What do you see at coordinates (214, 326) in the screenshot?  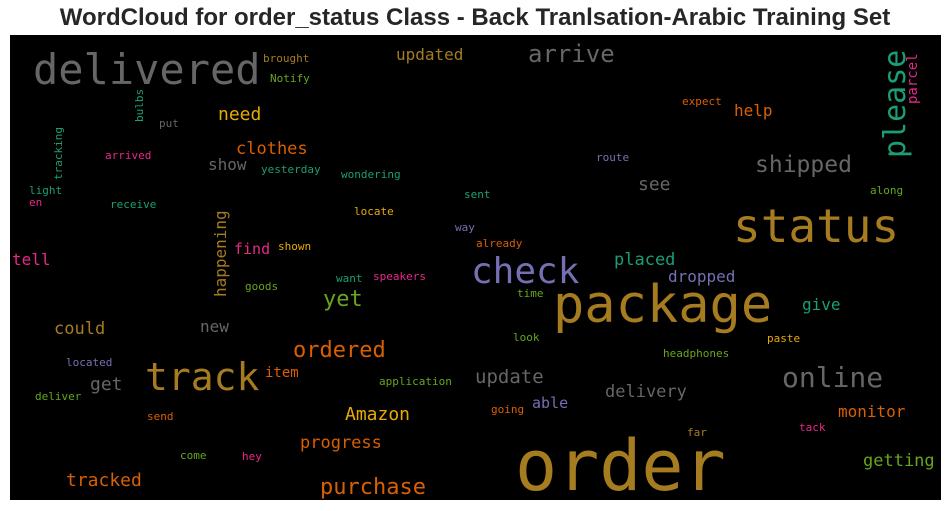 I see `word-new: new` at bounding box center [214, 326].